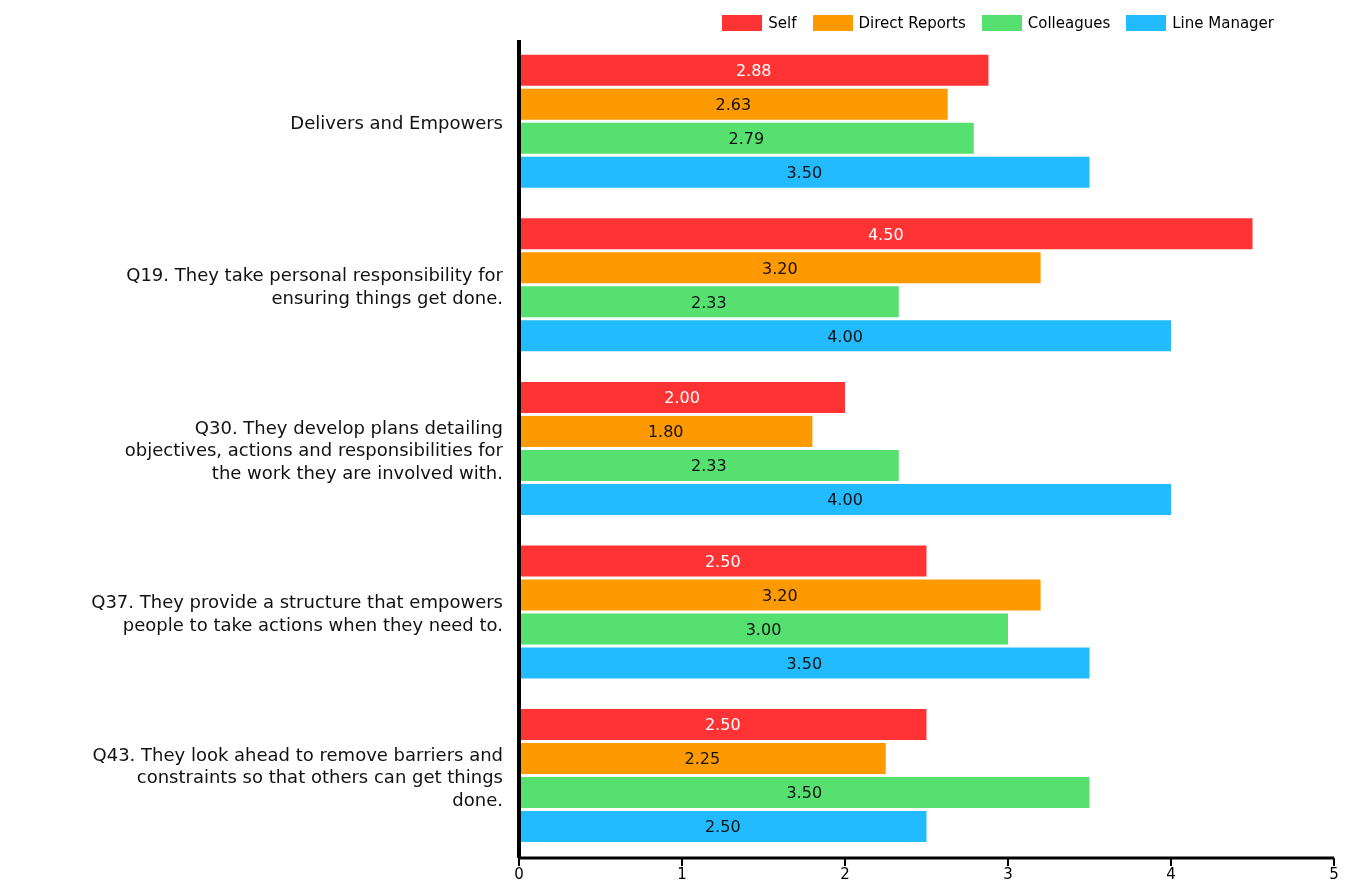 This screenshot has height=894, width=1348. Describe the element at coordinates (782, 23) in the screenshot. I see `legend-label: Self` at that location.